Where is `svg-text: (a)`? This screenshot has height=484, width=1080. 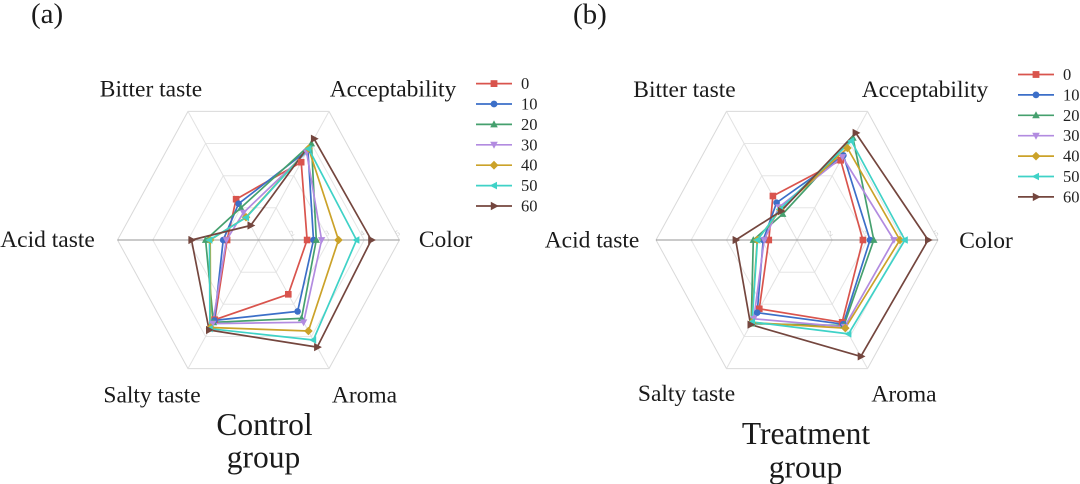
svg-text: (a) is located at coordinates (47, 15).